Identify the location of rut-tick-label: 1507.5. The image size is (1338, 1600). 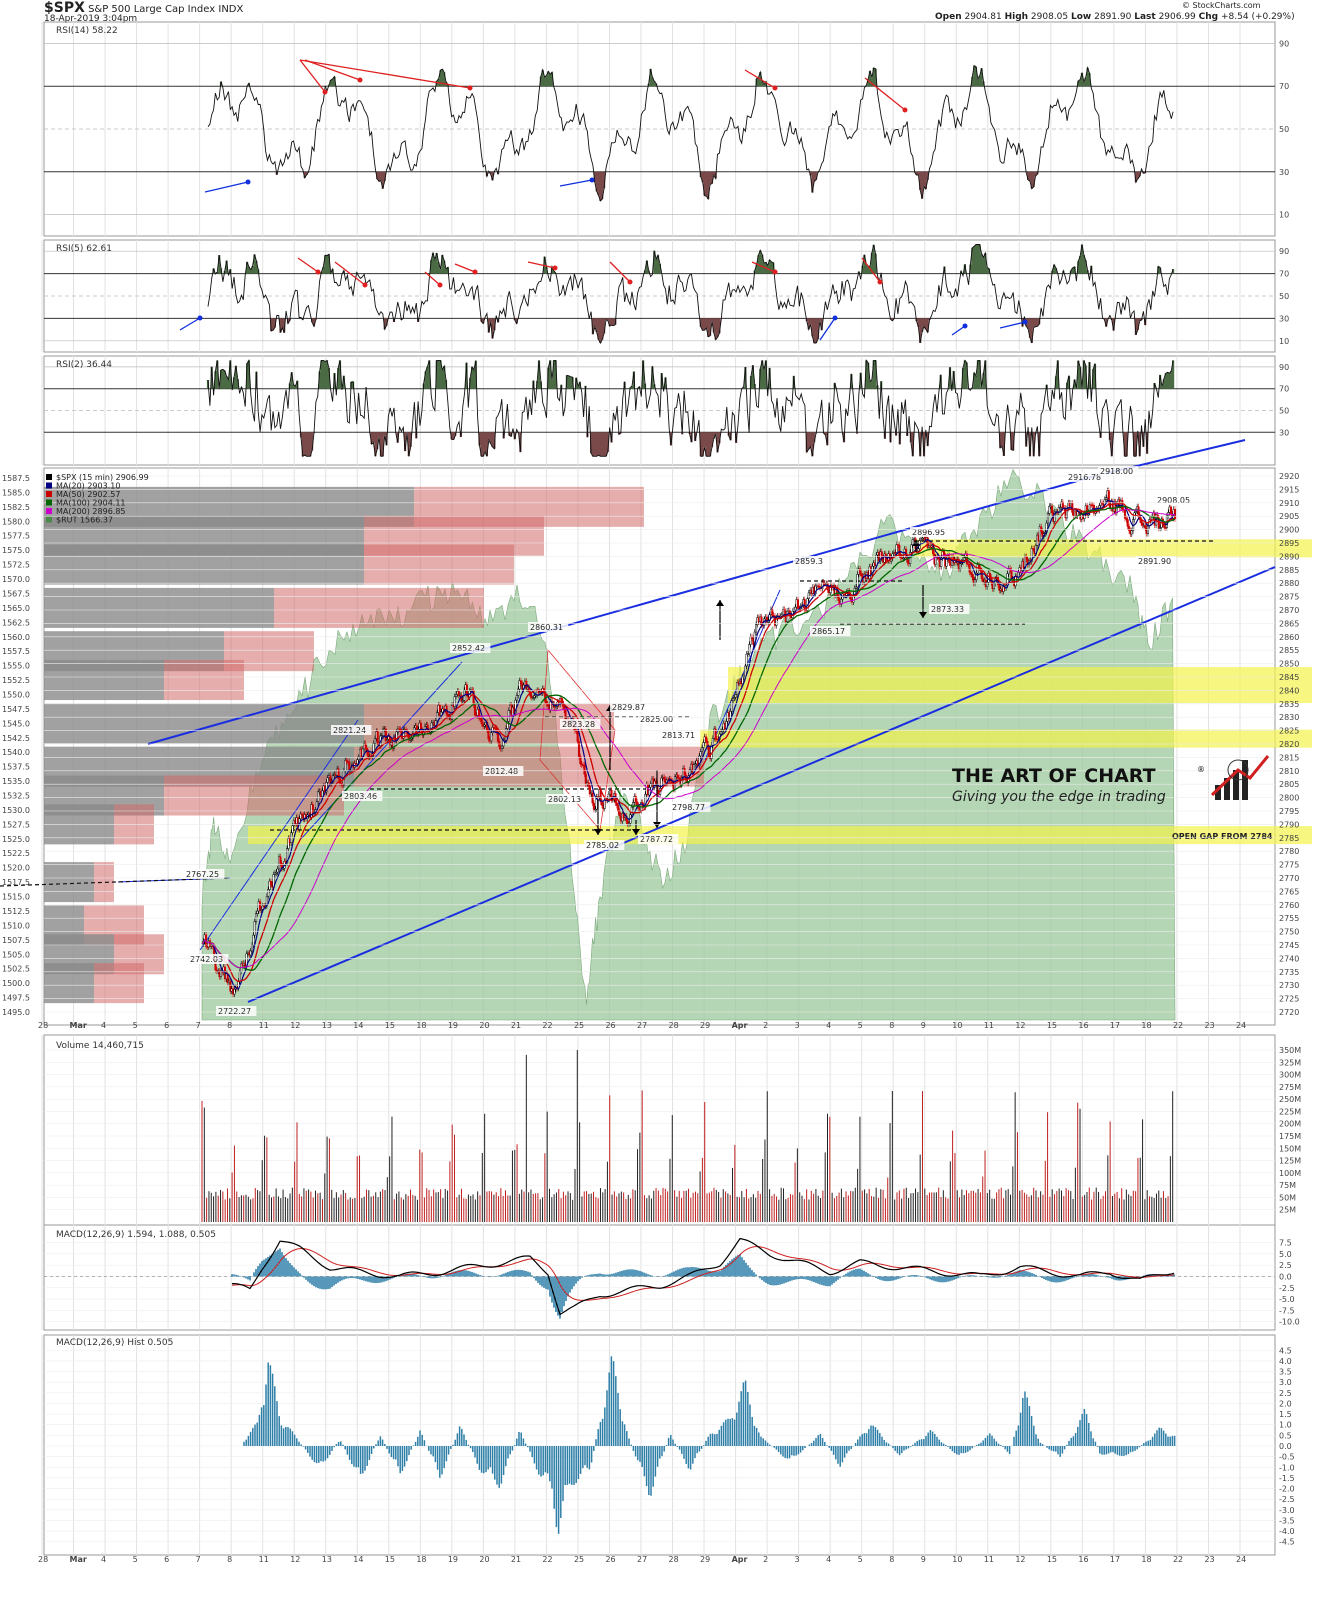
(16, 940).